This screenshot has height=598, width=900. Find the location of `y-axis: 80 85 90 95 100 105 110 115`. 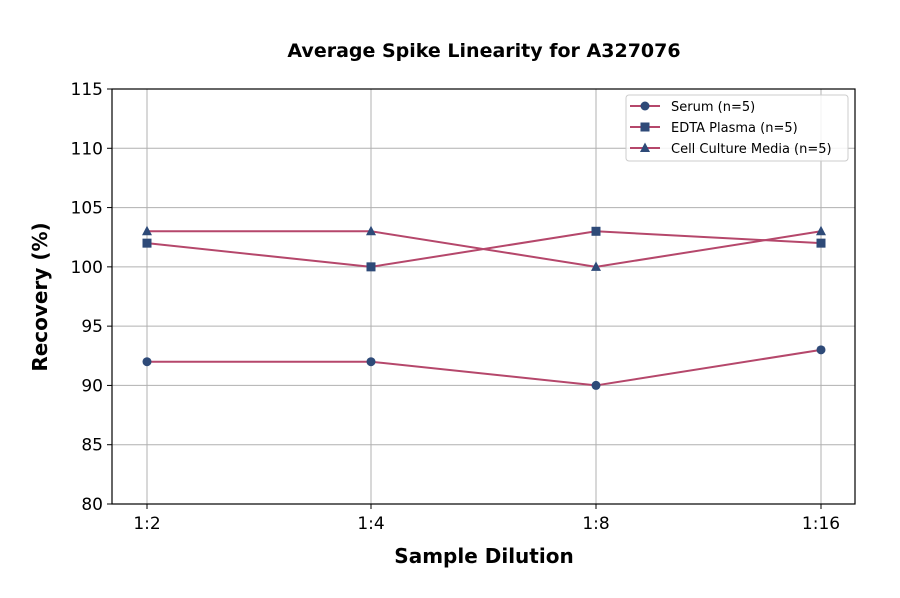

y-axis: 80 85 90 95 100 105 110 115 is located at coordinates (91, 297).